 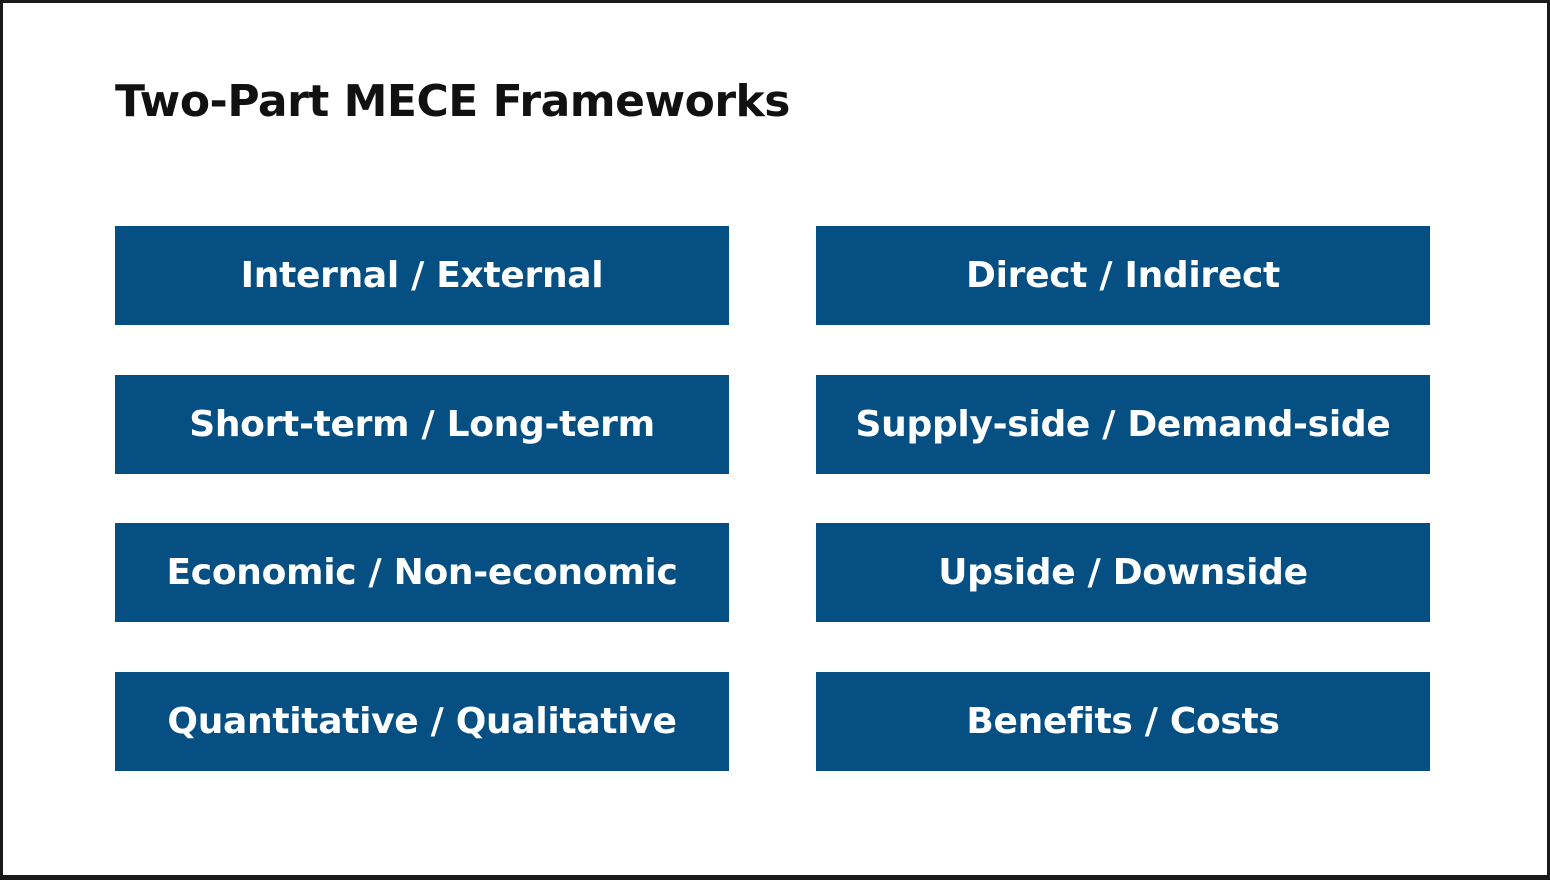 I want to click on framework-label: Short-term / Long-term, so click(x=422, y=424).